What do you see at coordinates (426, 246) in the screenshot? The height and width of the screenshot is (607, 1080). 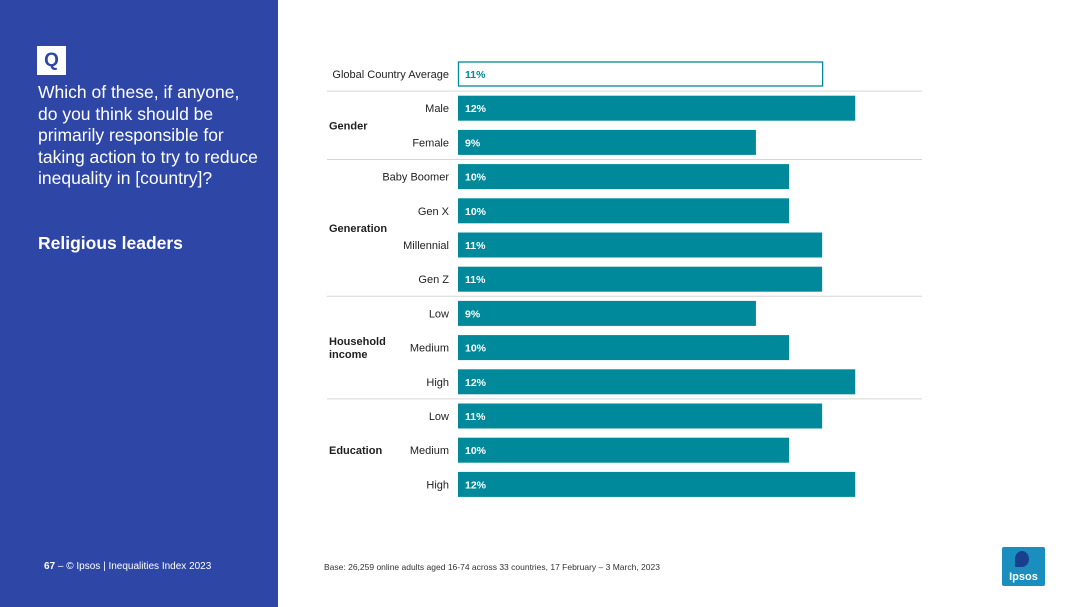 I see `category-label: Millennial` at bounding box center [426, 246].